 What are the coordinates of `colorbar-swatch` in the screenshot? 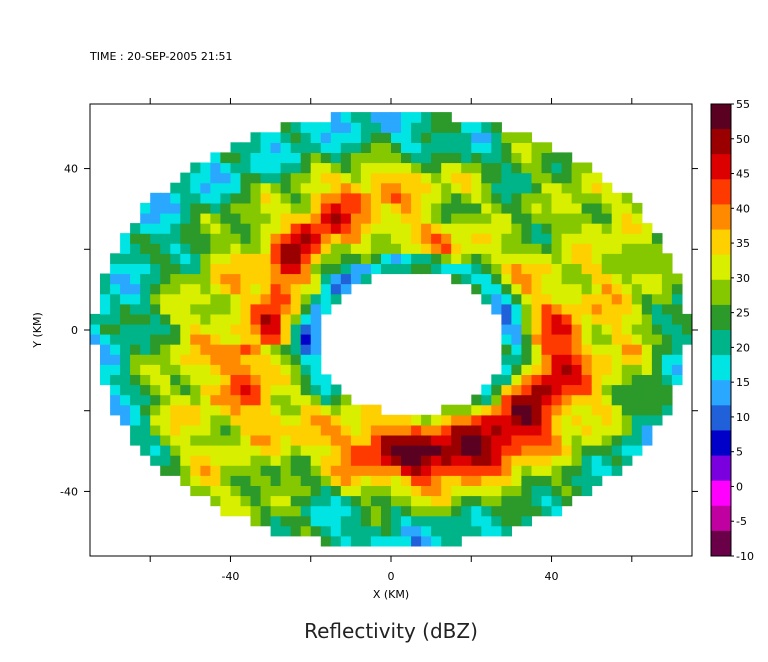 It's located at (721, 242).